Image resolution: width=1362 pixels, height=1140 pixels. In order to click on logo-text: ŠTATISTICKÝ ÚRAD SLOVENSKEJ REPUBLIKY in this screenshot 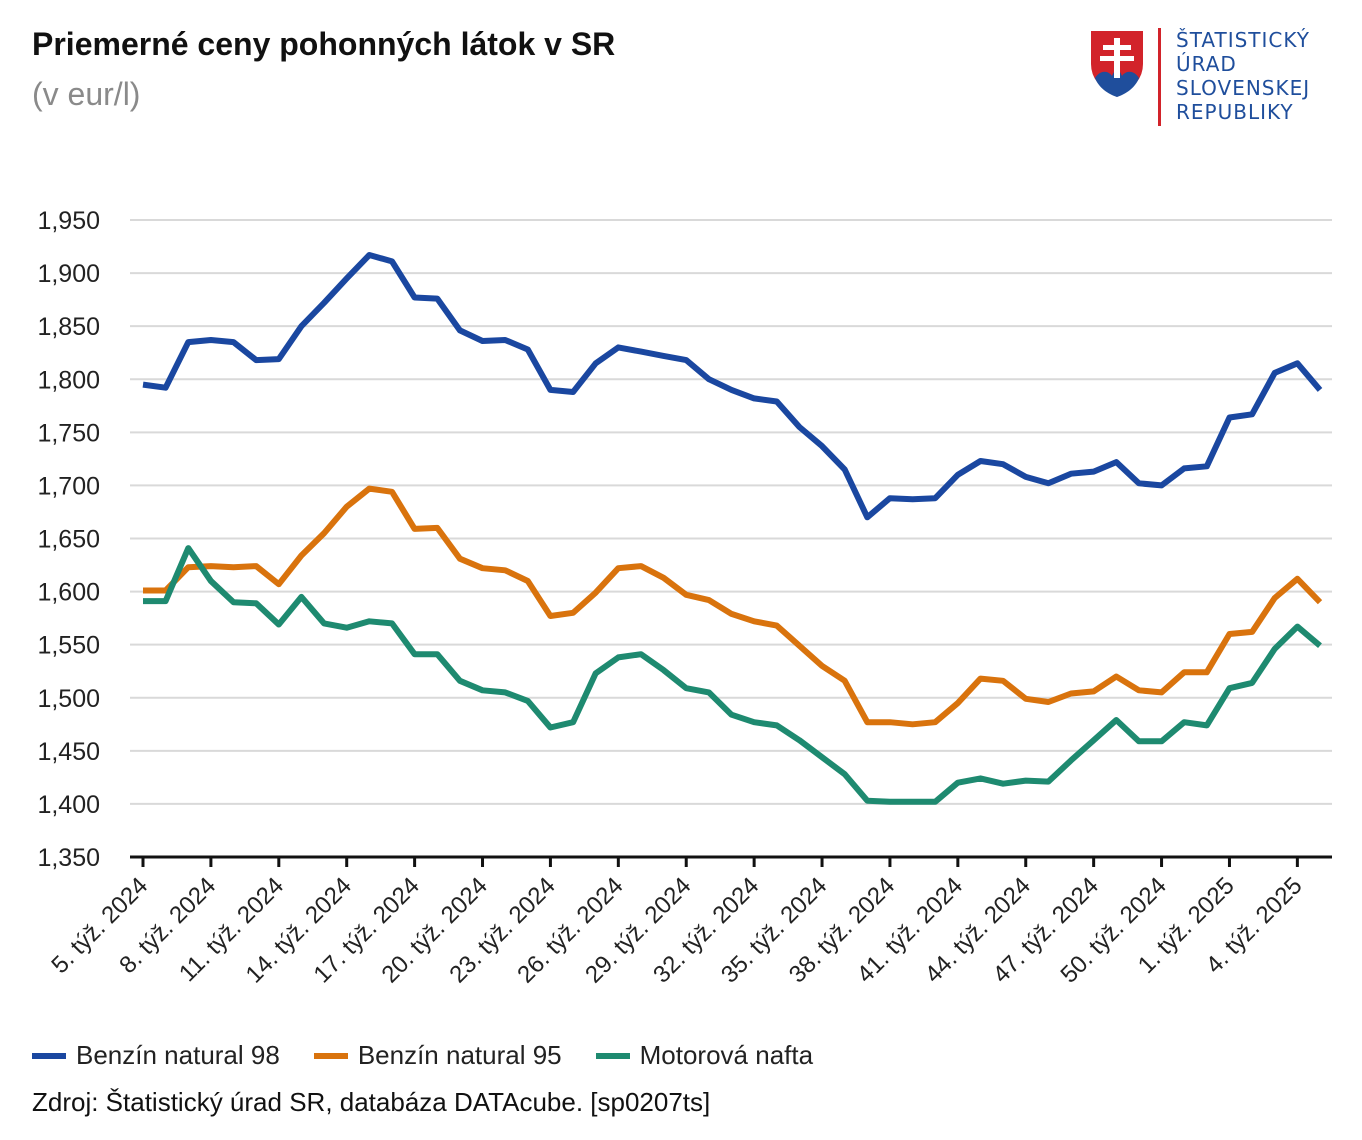, I will do `click(1243, 76)`.